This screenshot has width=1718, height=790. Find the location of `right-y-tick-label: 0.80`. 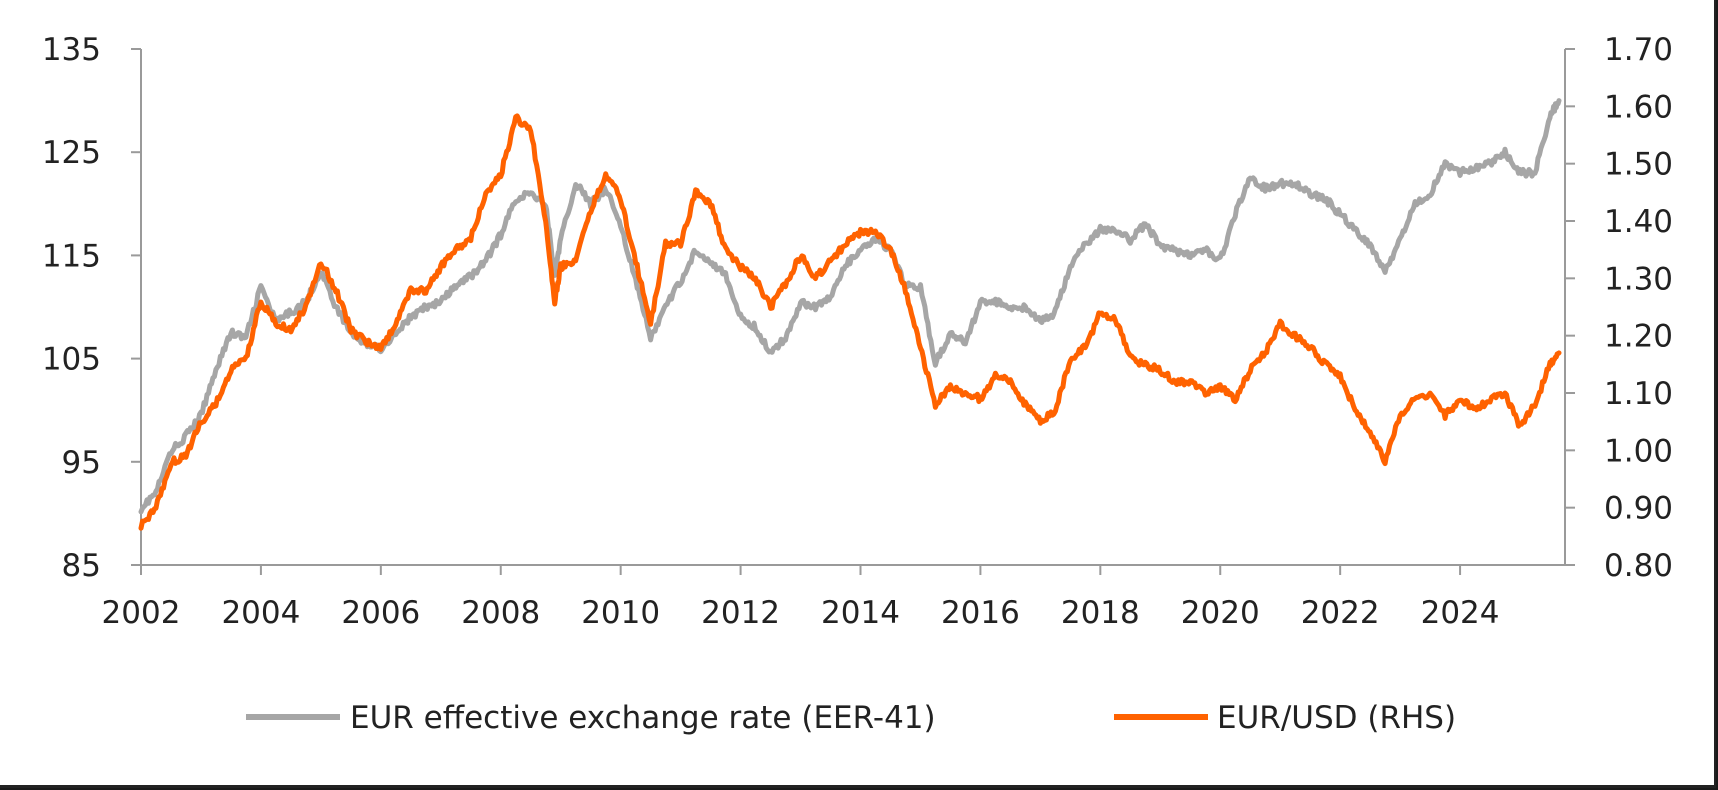

right-y-tick-label: 0.80 is located at coordinates (1638, 566).